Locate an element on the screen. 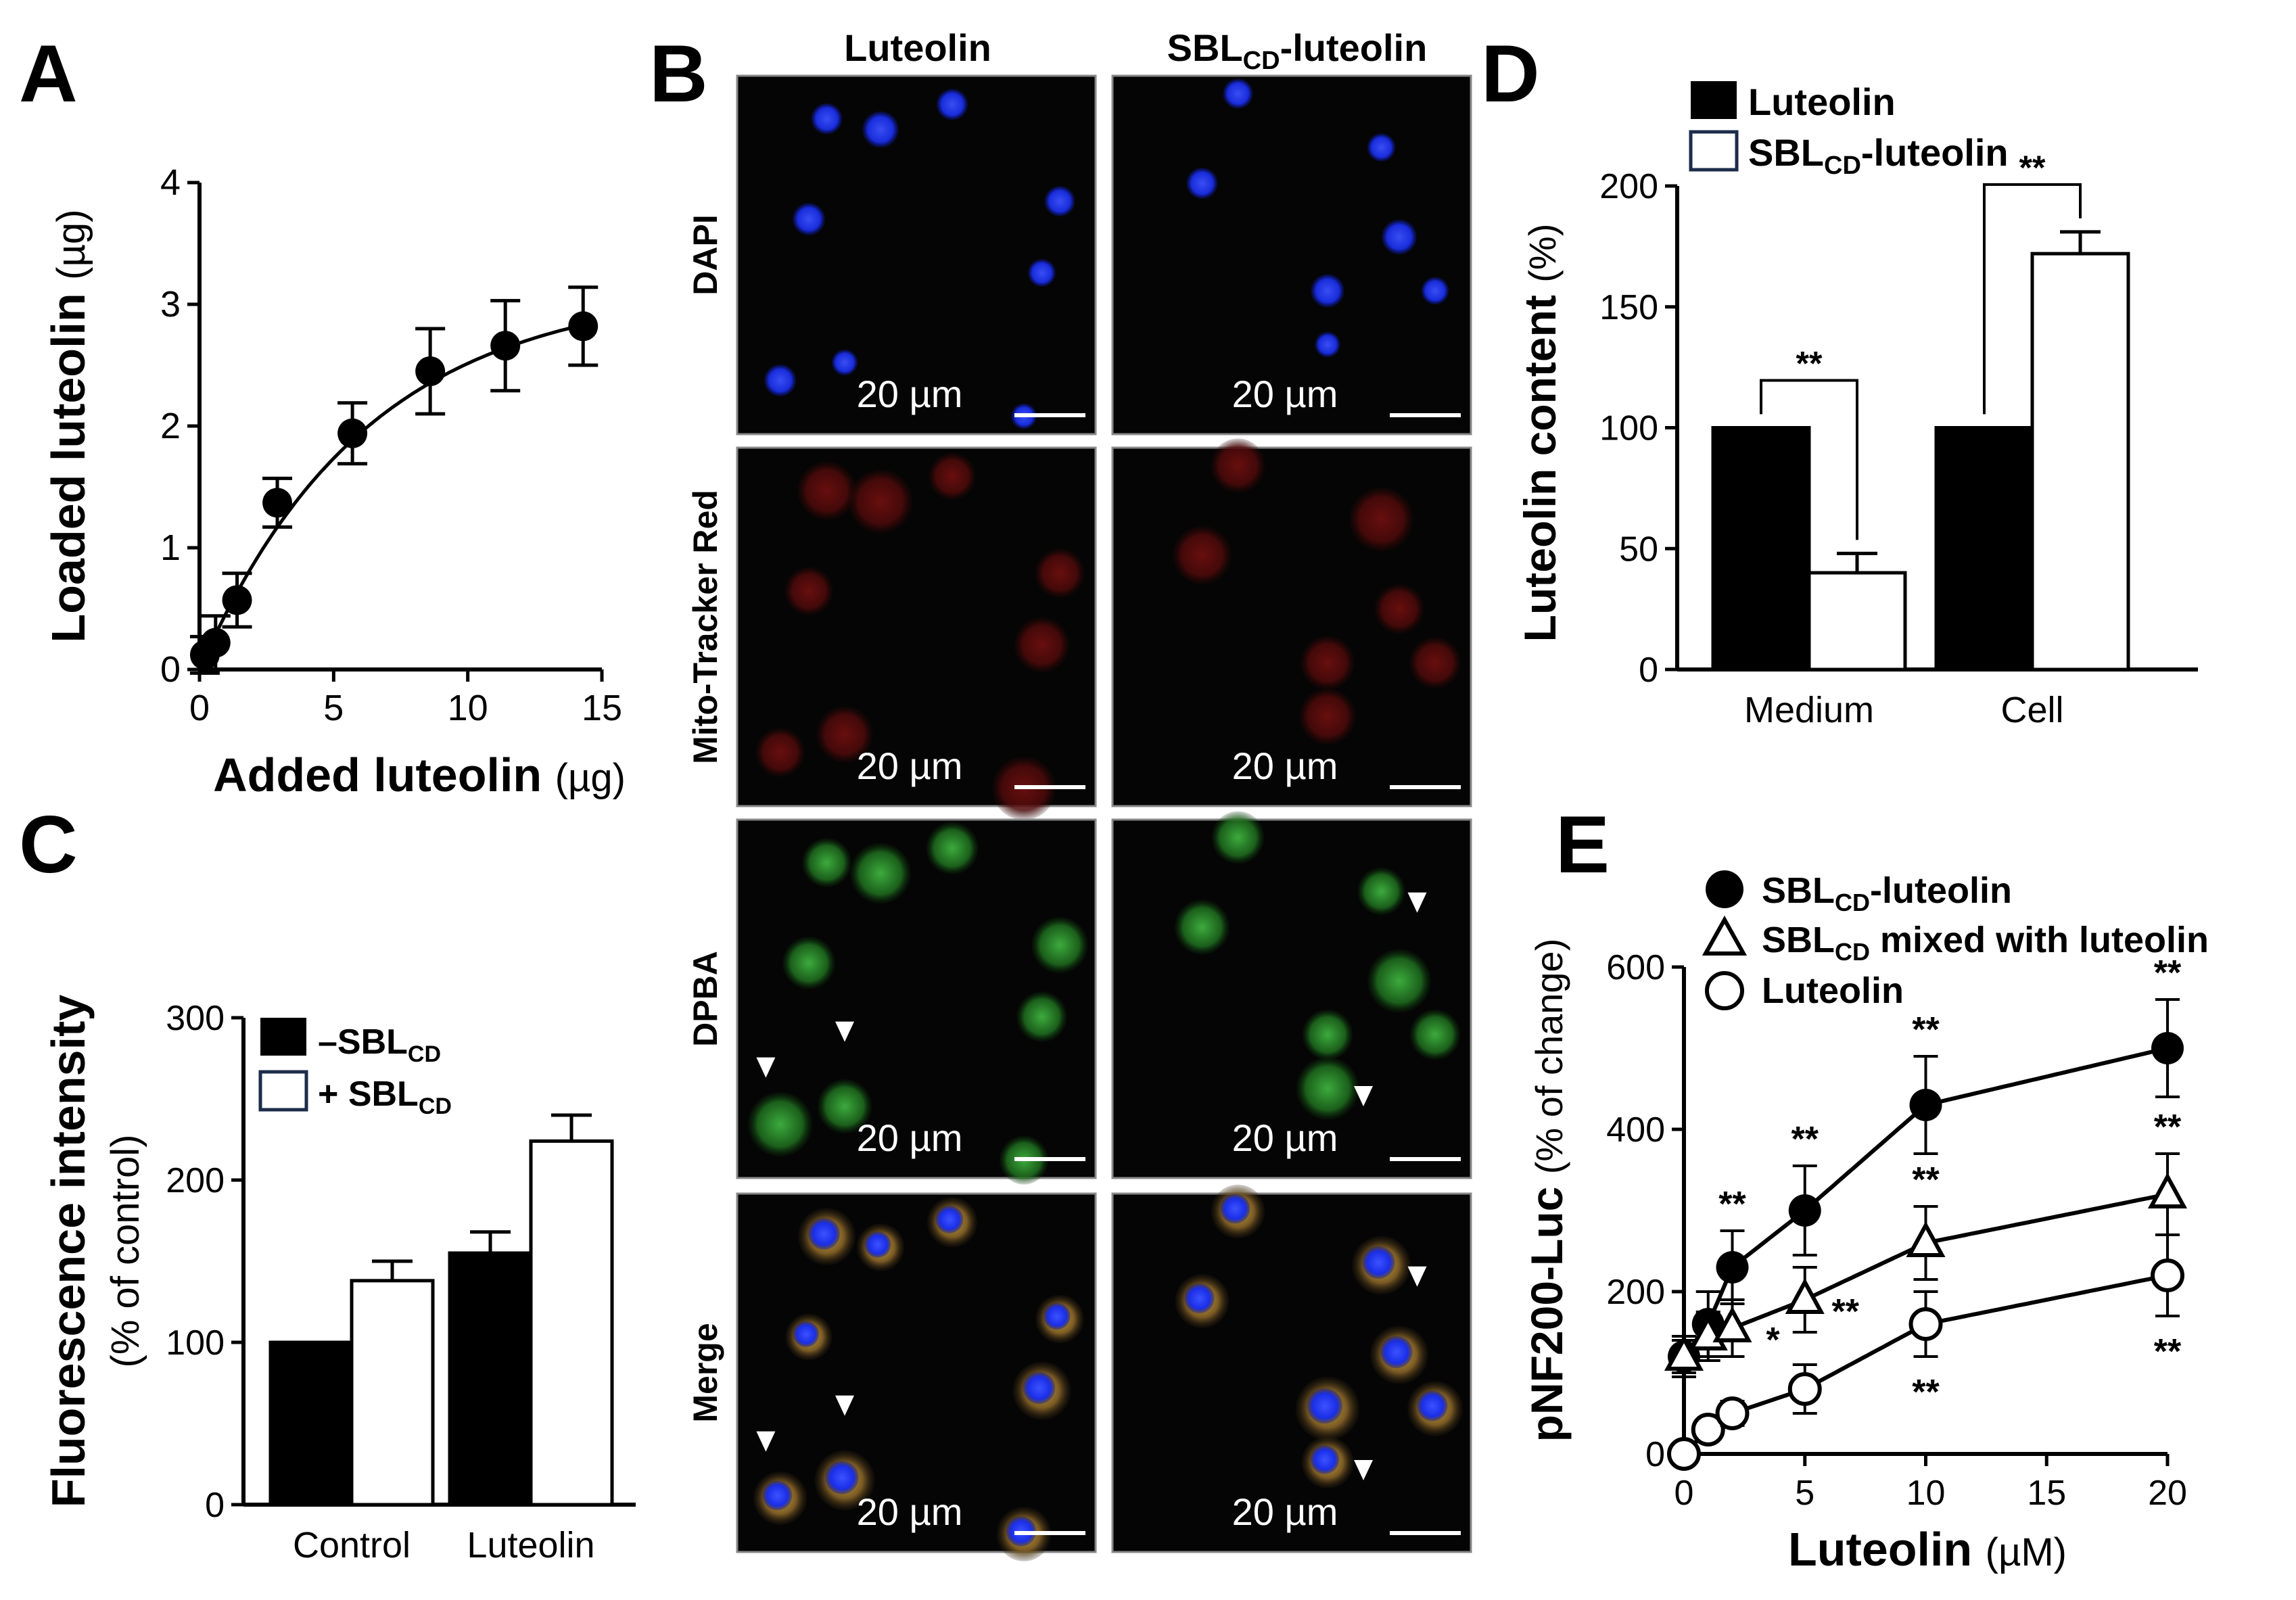 This screenshot has width=2296, height=1600. microscopy-row-merge: Merge 20 µm 20 µm is located at coordinates (1079, 1372).